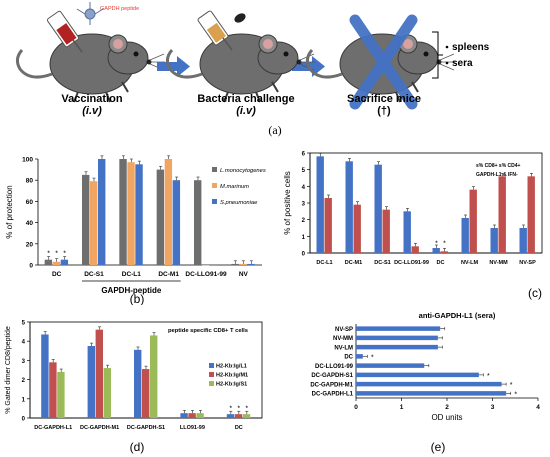 The height and width of the screenshot is (457, 550). I want to click on step-vaccination-route: (i.v), so click(92, 111).